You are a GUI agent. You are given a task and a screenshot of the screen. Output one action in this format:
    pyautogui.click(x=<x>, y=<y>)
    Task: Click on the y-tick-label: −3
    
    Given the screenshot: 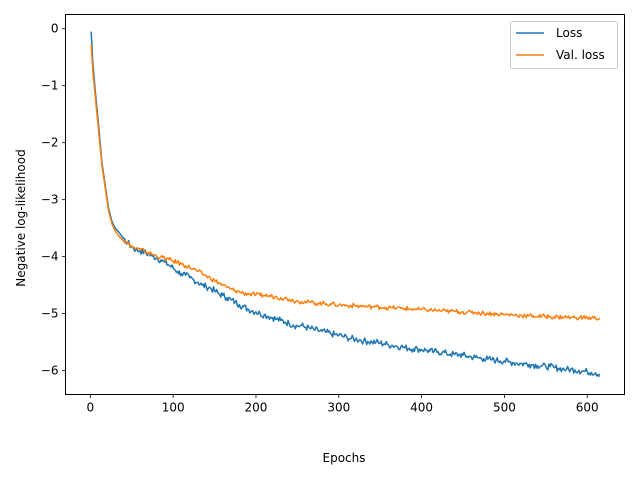 What is the action you would take?
    pyautogui.click(x=50, y=200)
    